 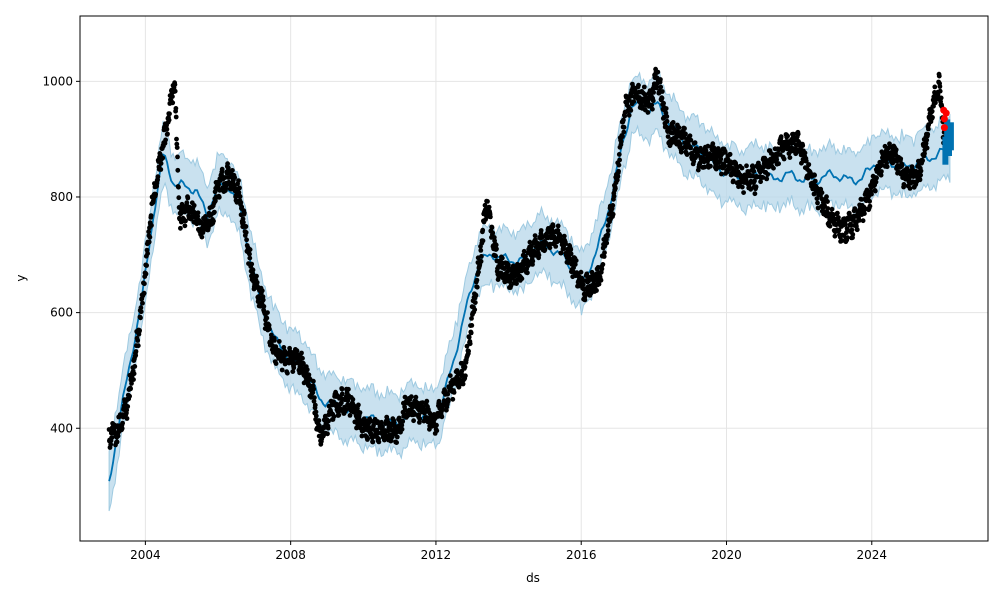 What do you see at coordinates (57, 81) in the screenshot?
I see `y-tick-label: 1000` at bounding box center [57, 81].